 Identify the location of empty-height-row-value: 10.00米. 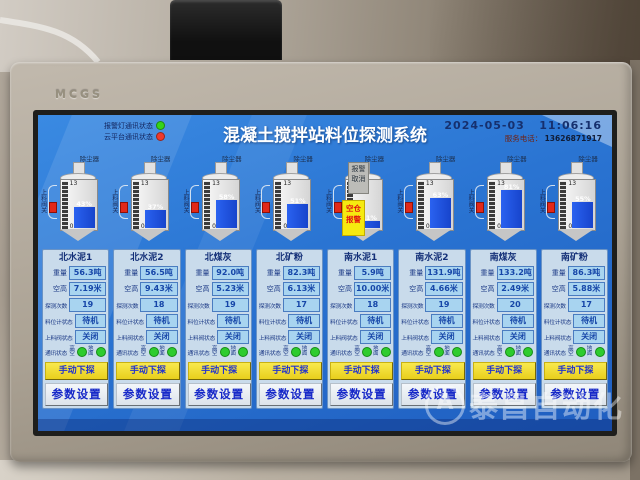
(373, 289).